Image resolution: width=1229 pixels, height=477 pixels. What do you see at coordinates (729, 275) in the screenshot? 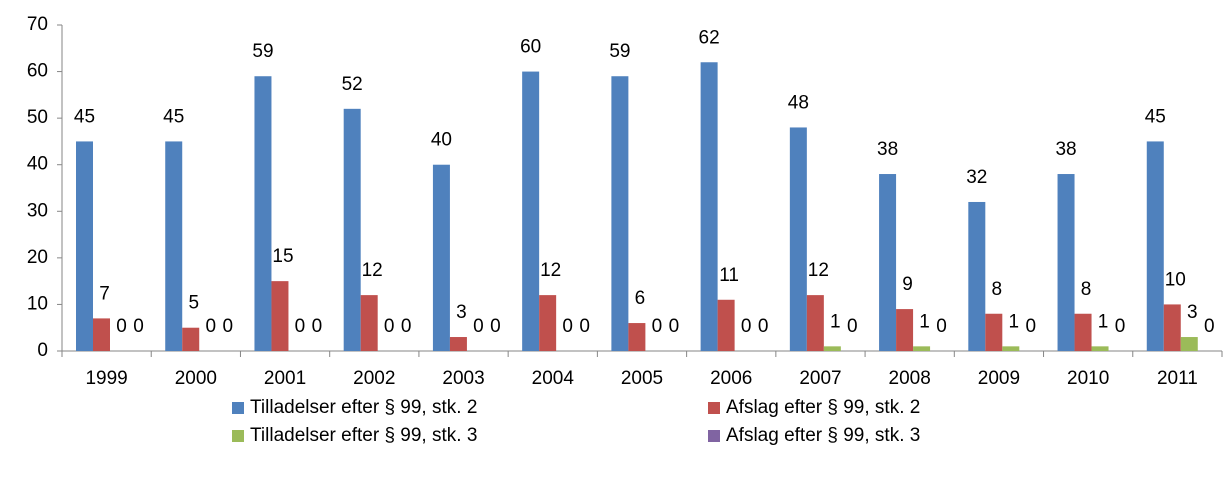
I see `data-label: 11` at bounding box center [729, 275].